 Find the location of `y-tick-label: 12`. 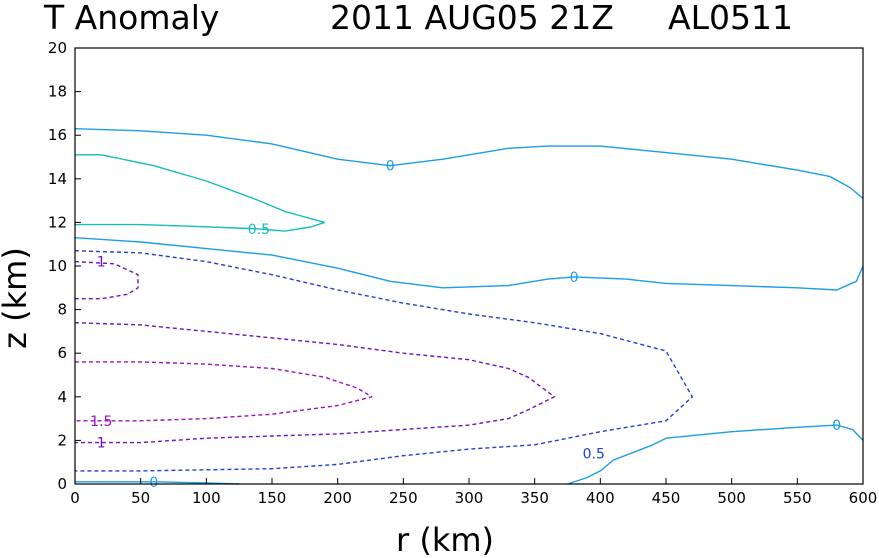

y-tick-label: 12 is located at coordinates (57, 222).